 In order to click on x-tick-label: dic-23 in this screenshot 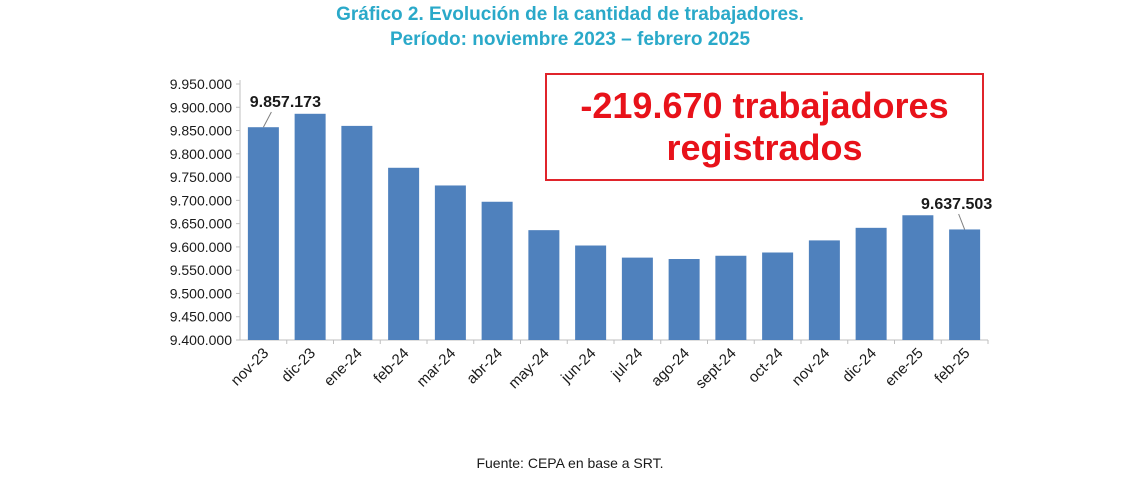, I will do `click(298, 365)`.